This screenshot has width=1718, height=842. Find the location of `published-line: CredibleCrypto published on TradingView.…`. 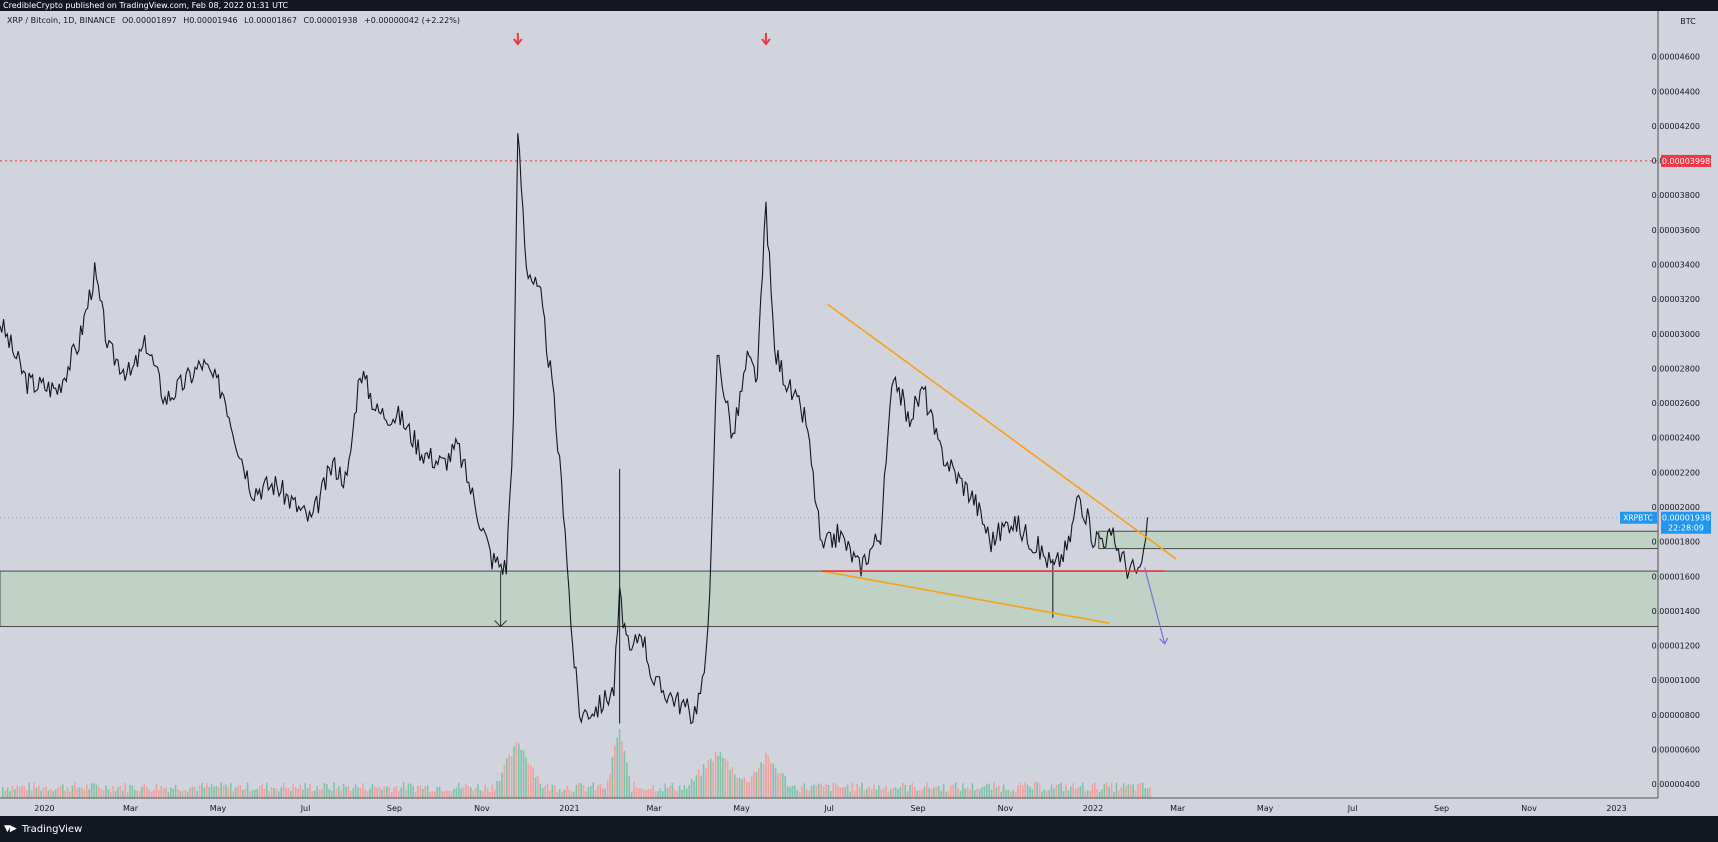

published-line: CredibleCrypto published on TradingView.… is located at coordinates (146, 5).